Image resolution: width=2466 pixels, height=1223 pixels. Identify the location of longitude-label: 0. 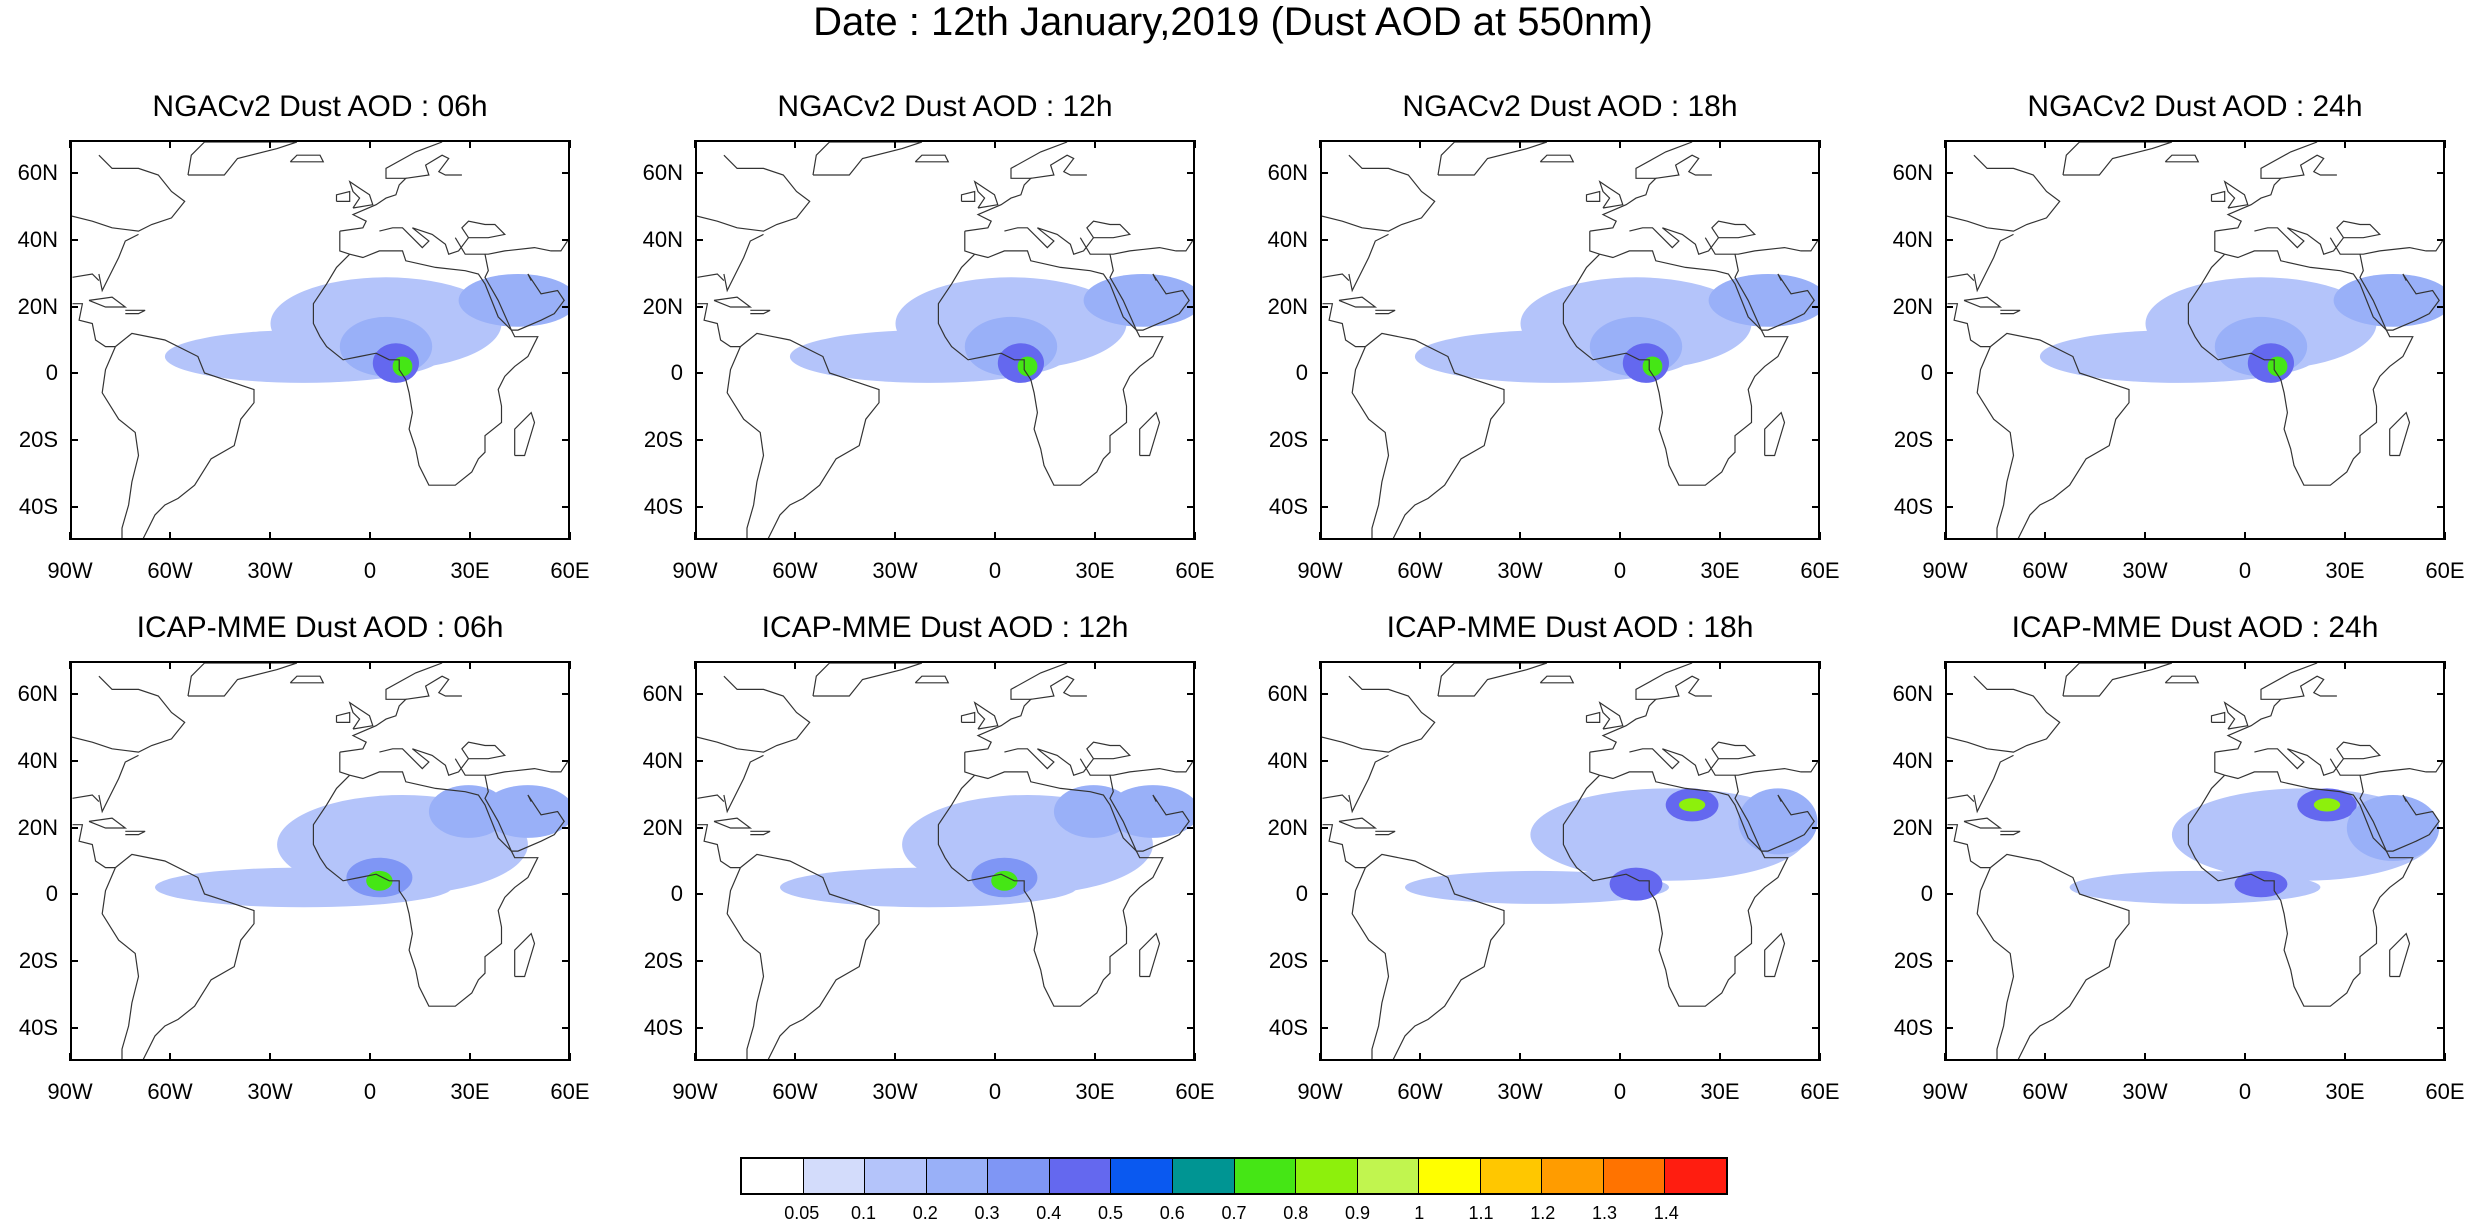
(2245, 570).